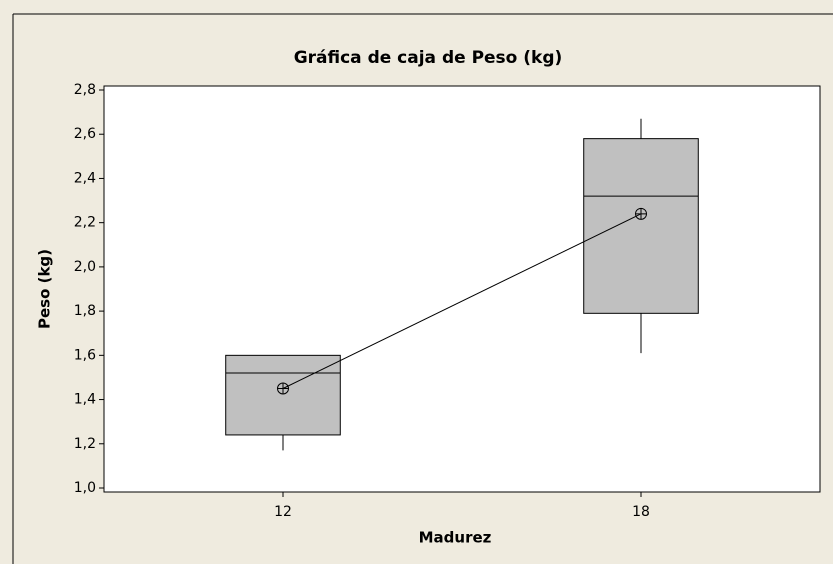 The width and height of the screenshot is (833, 564). What do you see at coordinates (283, 512) in the screenshot?
I see `x-tick-label: 12` at bounding box center [283, 512].